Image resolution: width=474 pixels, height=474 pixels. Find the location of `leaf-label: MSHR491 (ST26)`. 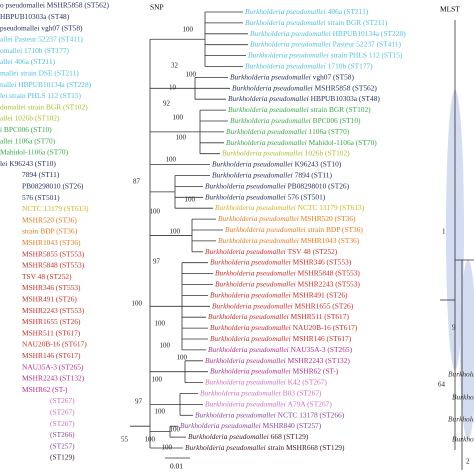

leaf-label: MSHR491 (ST26) is located at coordinates (49, 299).